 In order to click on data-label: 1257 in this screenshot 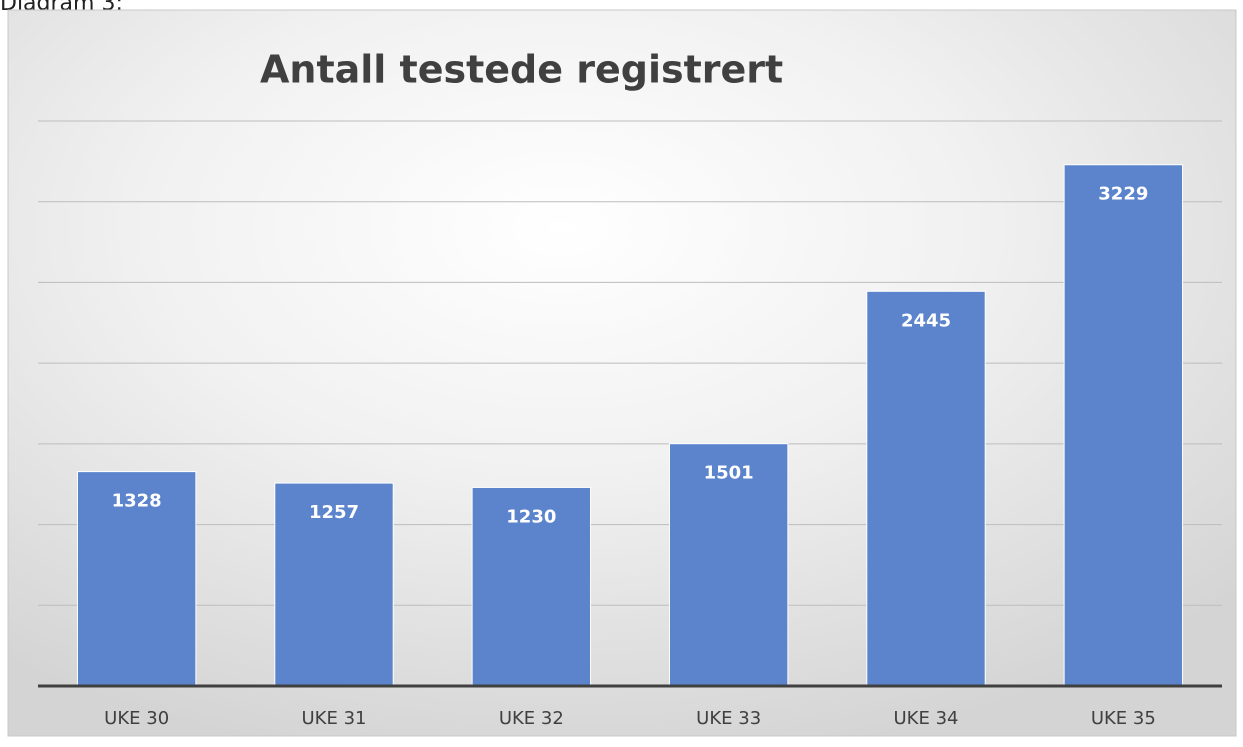, I will do `click(334, 512)`.